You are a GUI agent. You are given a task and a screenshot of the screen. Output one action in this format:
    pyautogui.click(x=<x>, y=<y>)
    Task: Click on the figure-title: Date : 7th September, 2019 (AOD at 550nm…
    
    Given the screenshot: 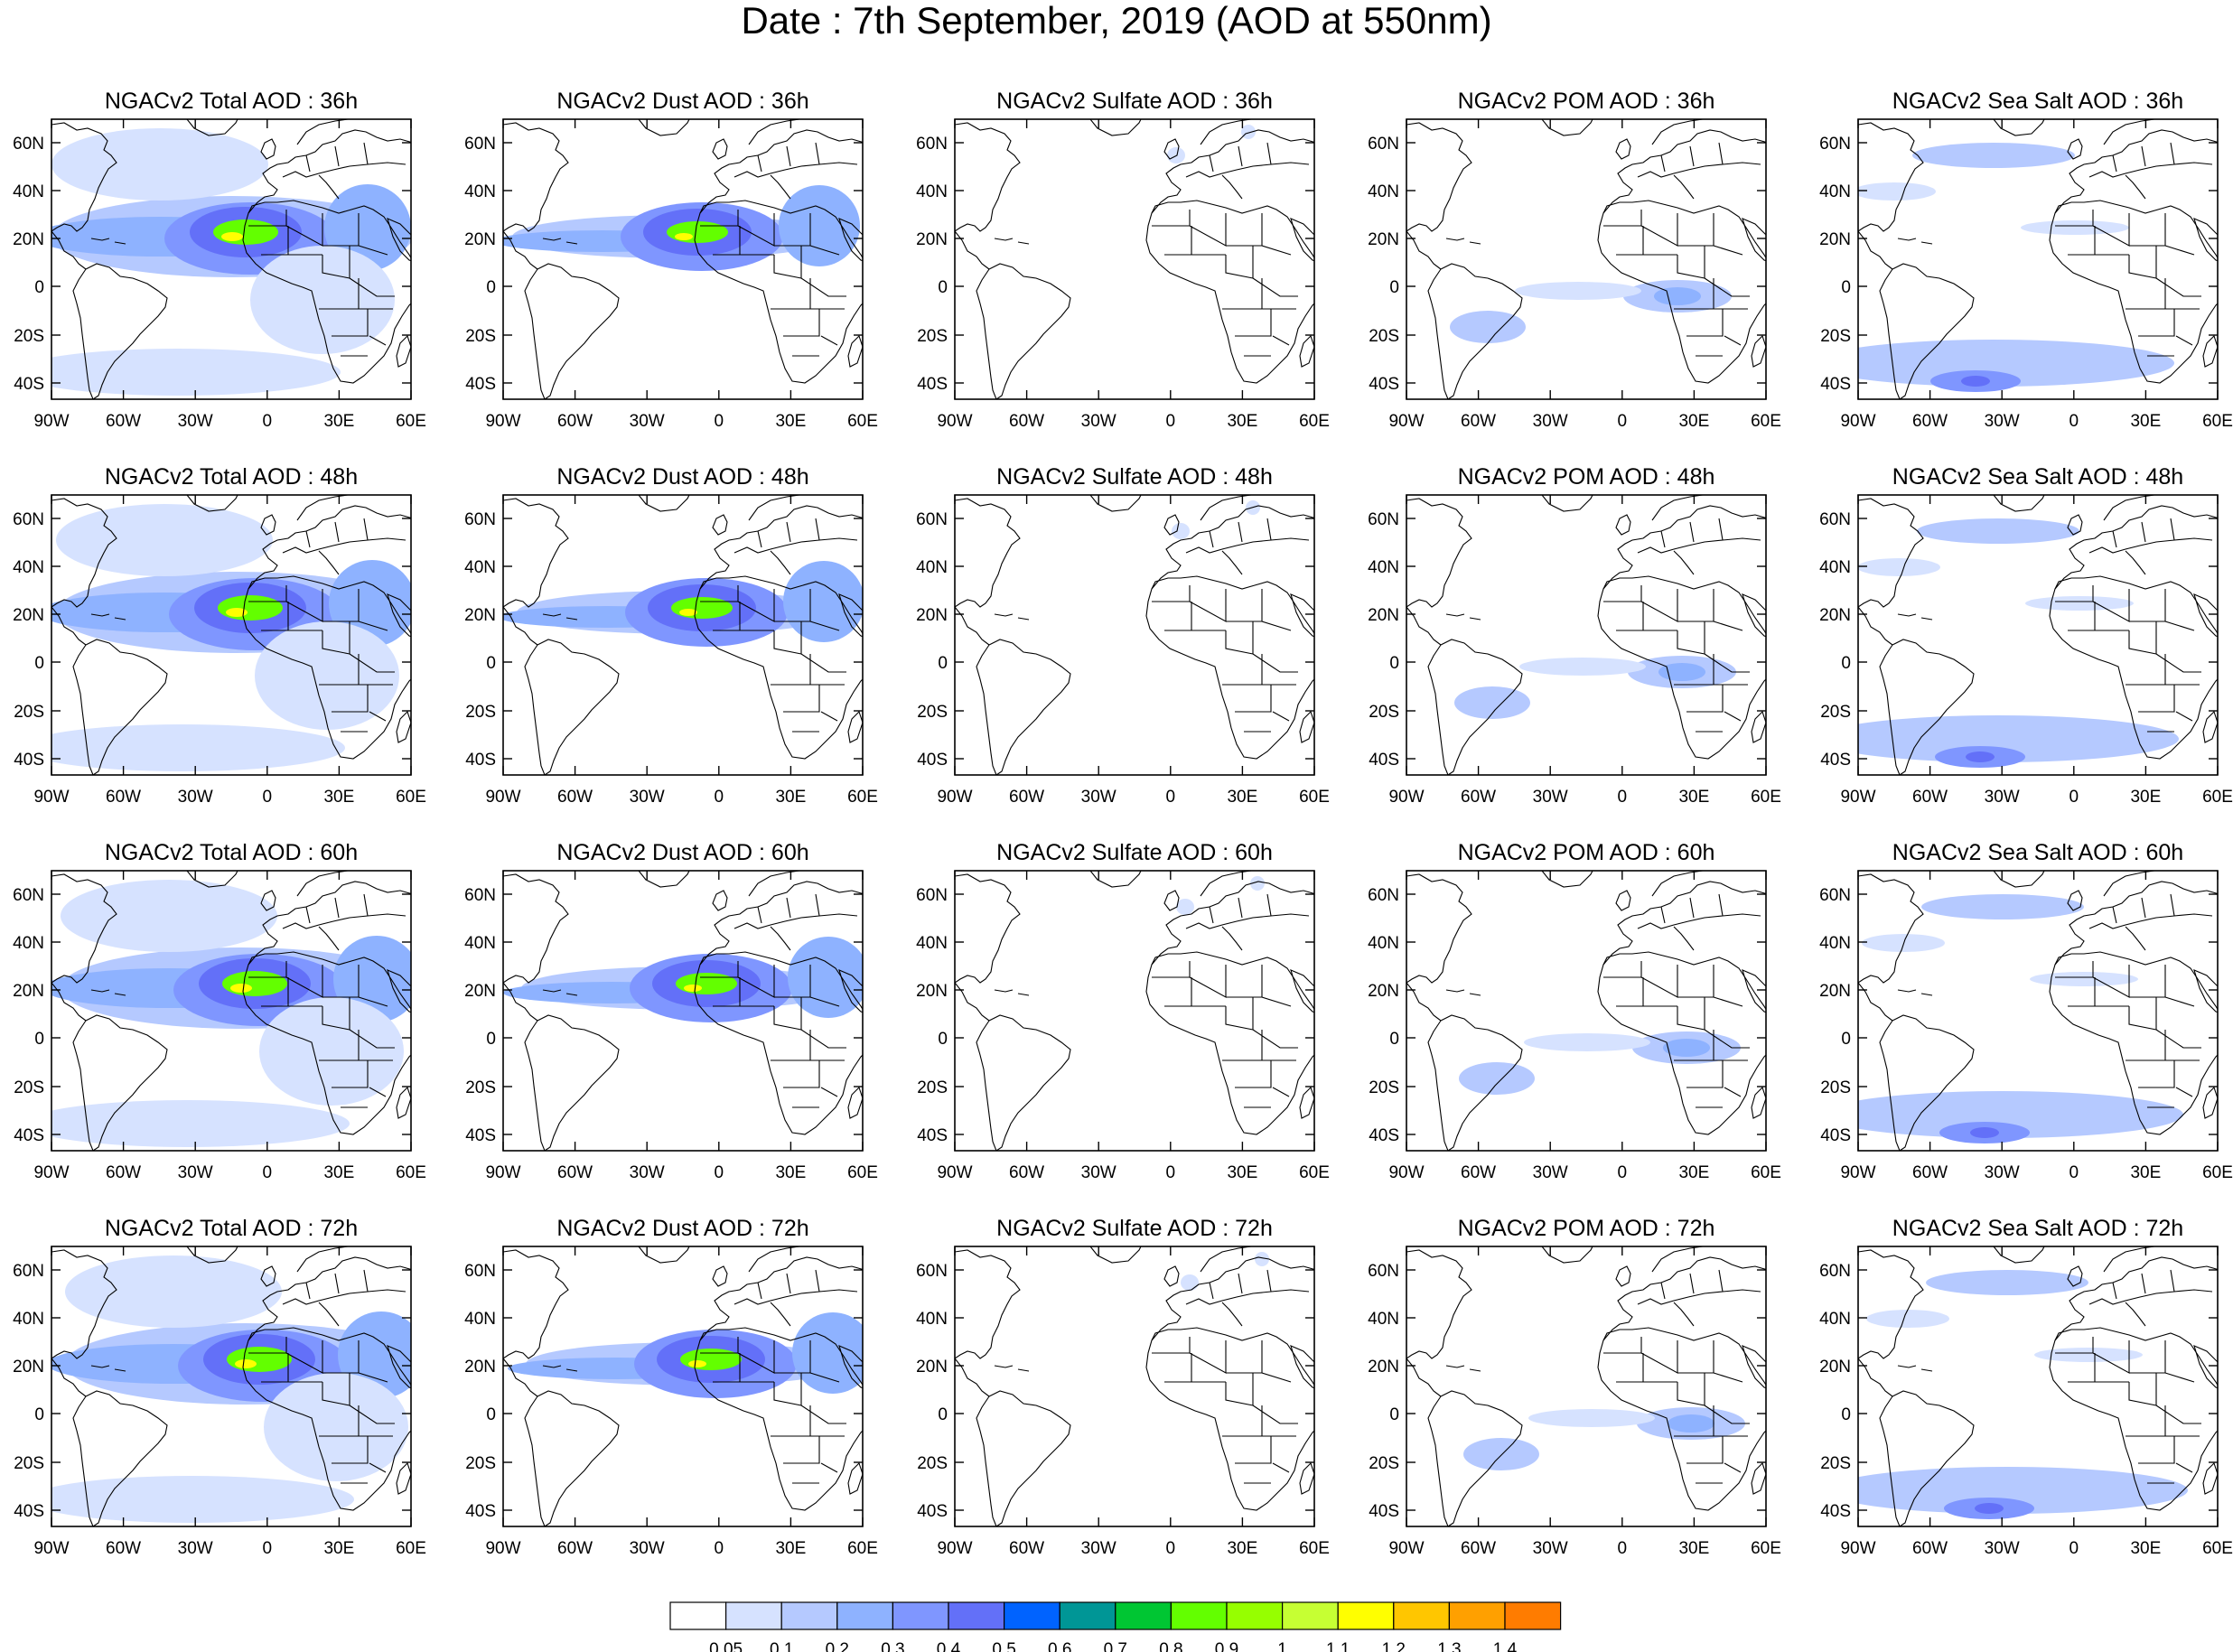 What is the action you would take?
    pyautogui.click(x=1116, y=21)
    